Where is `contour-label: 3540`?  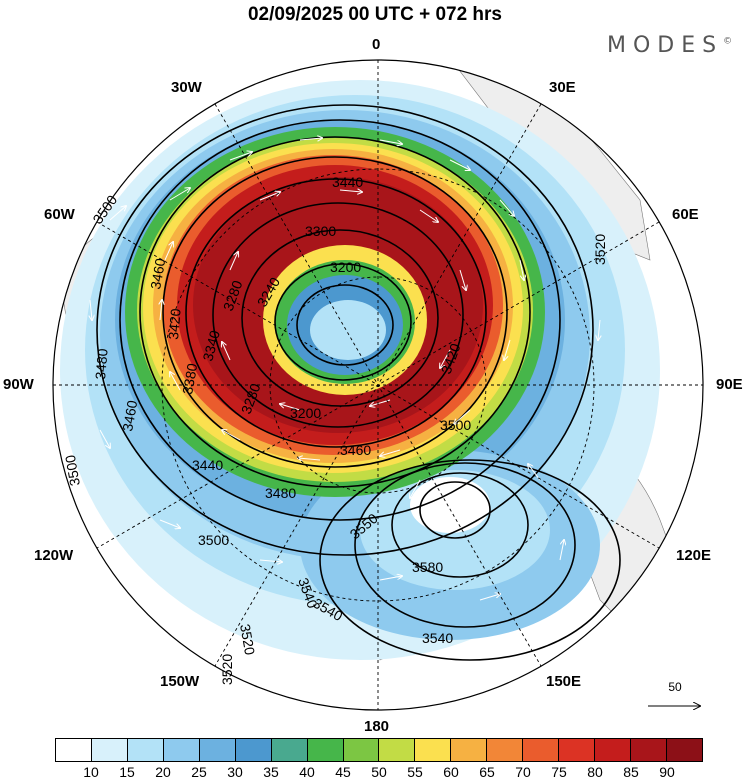 contour-label: 3540 is located at coordinates (437, 638).